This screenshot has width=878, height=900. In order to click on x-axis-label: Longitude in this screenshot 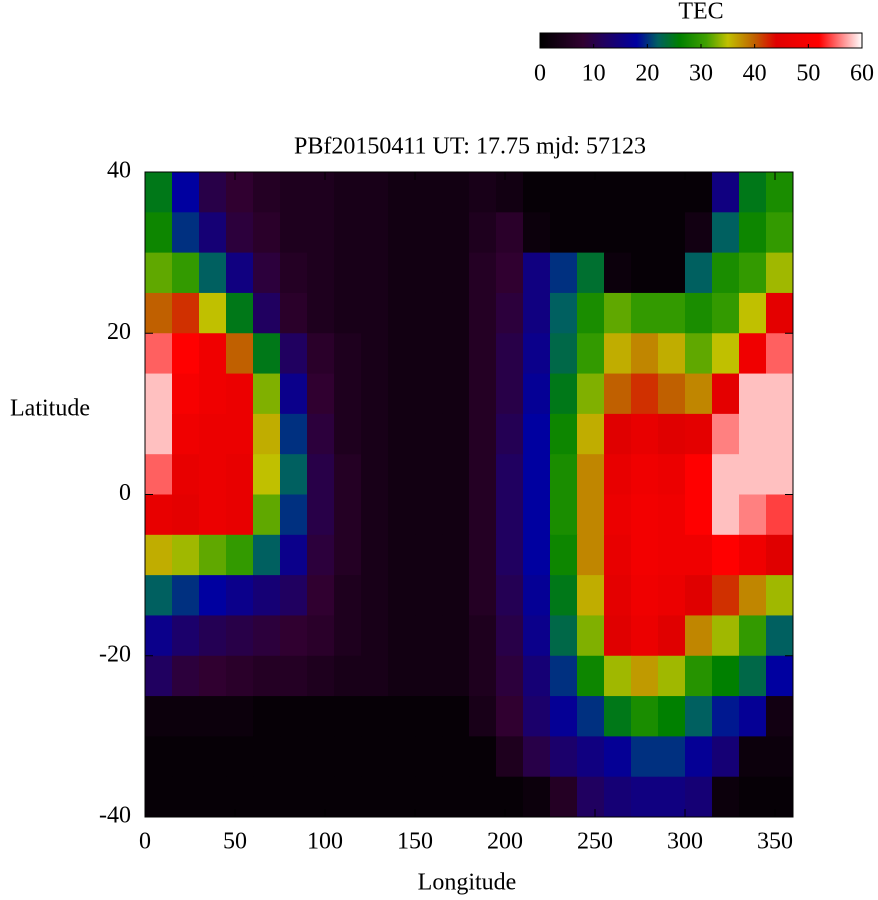, I will do `click(467, 883)`.